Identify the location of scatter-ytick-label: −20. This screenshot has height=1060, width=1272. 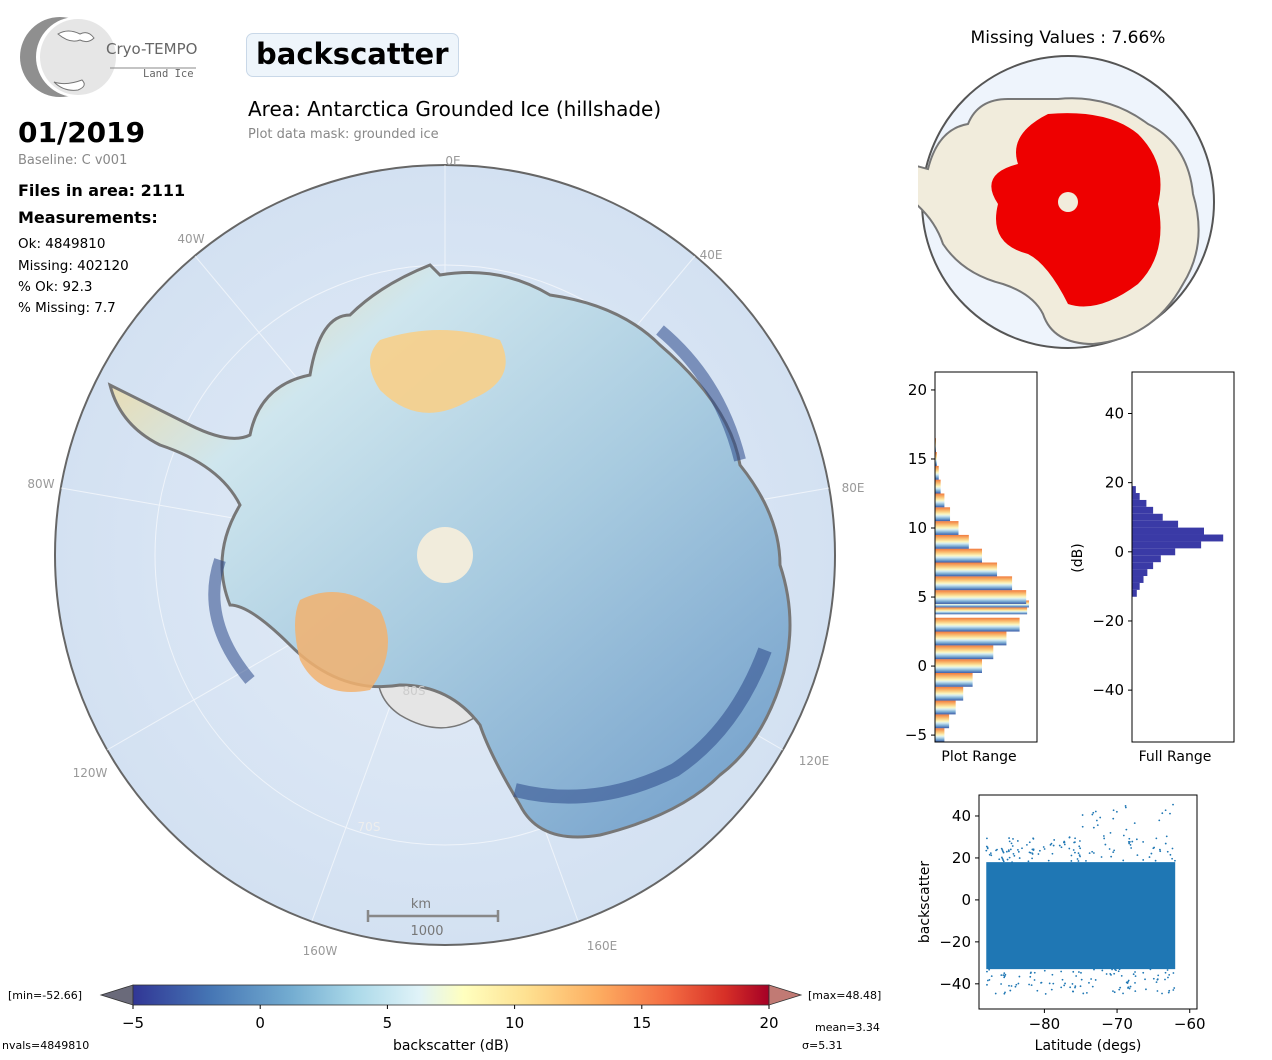
(955, 942).